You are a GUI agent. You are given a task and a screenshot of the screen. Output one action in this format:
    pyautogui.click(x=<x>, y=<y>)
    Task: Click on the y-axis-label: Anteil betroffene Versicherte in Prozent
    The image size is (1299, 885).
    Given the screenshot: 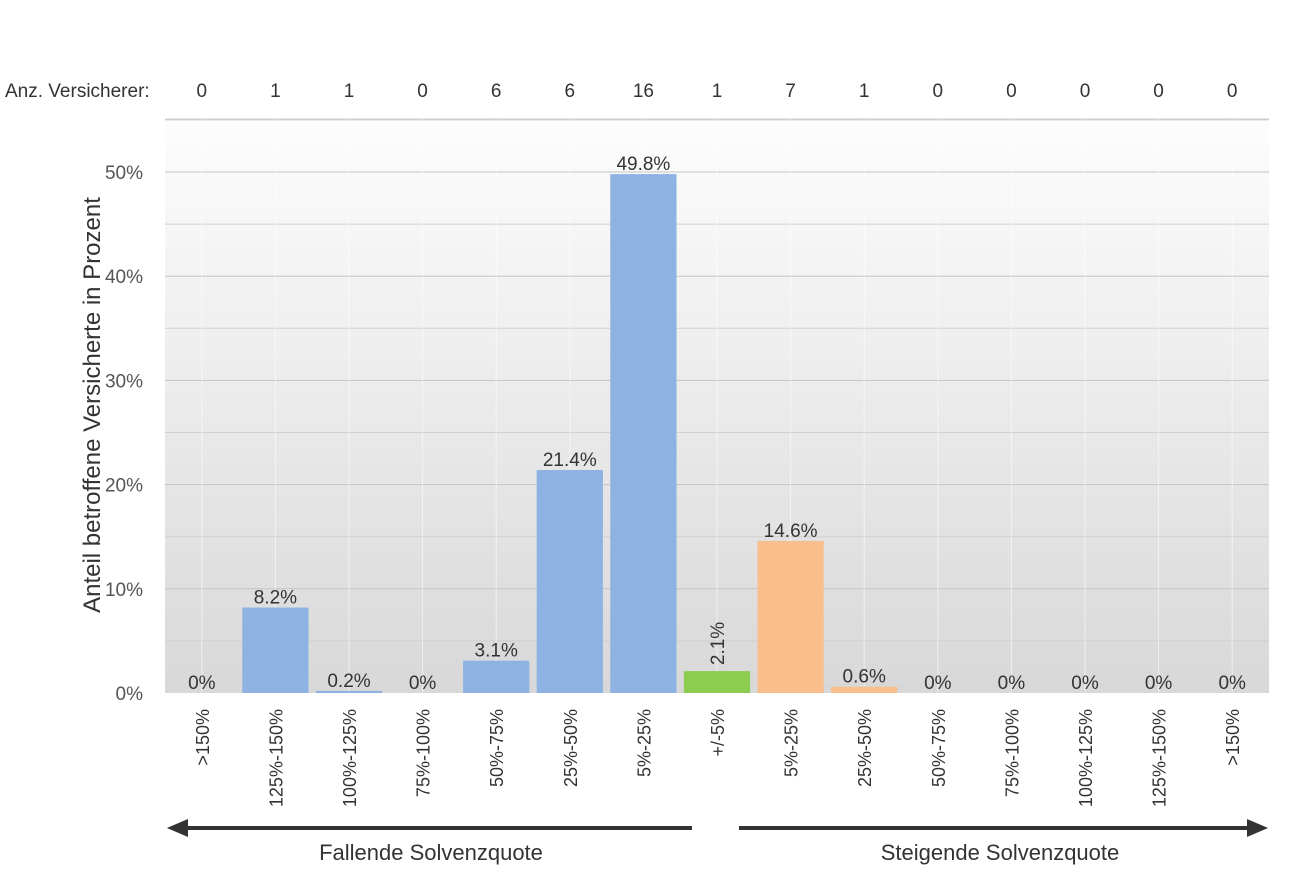 What is the action you would take?
    pyautogui.click(x=92, y=405)
    